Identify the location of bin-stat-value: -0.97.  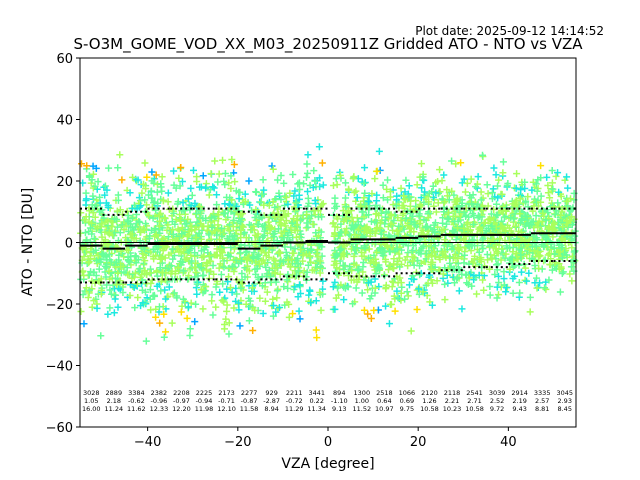
(181, 401).